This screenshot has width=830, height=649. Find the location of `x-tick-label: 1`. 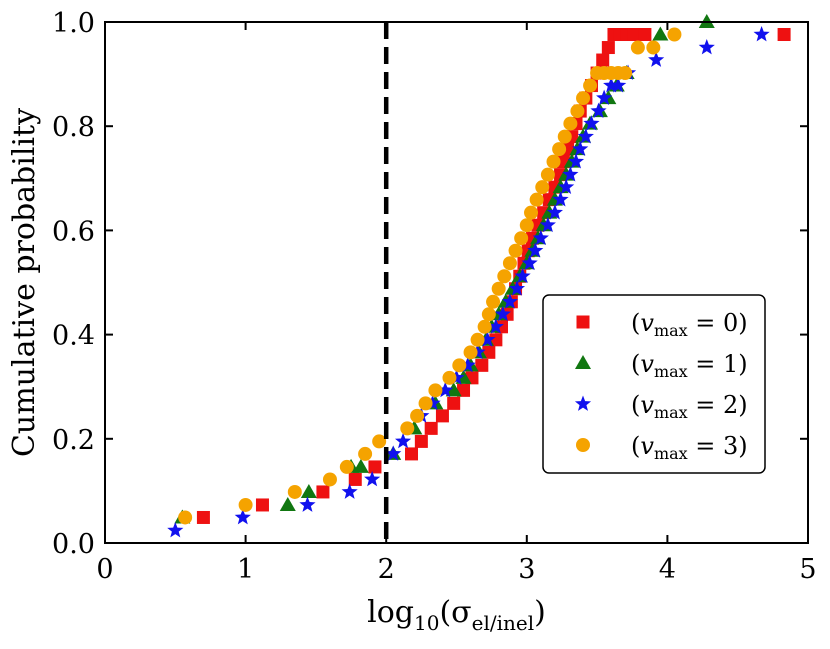

x-tick-label: 1 is located at coordinates (245, 569).